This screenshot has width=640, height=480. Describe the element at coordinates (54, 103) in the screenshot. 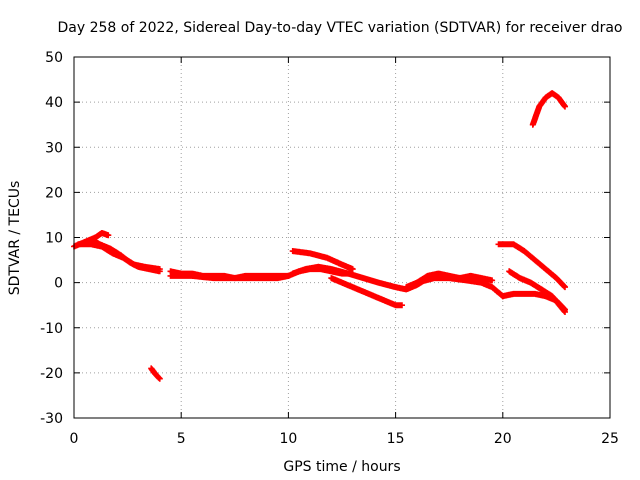

I see `y-tick-label: 40` at that location.